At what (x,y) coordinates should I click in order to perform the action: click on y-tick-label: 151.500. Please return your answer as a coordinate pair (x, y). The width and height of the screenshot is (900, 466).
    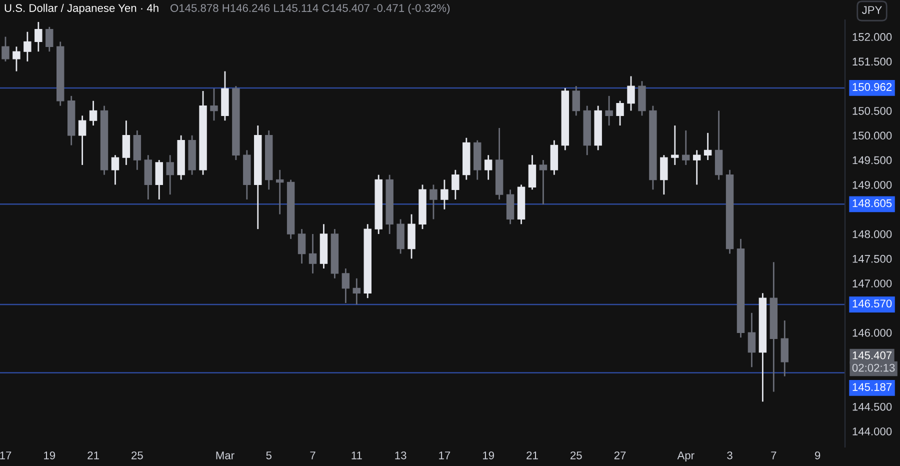
    Looking at the image, I should click on (872, 62).